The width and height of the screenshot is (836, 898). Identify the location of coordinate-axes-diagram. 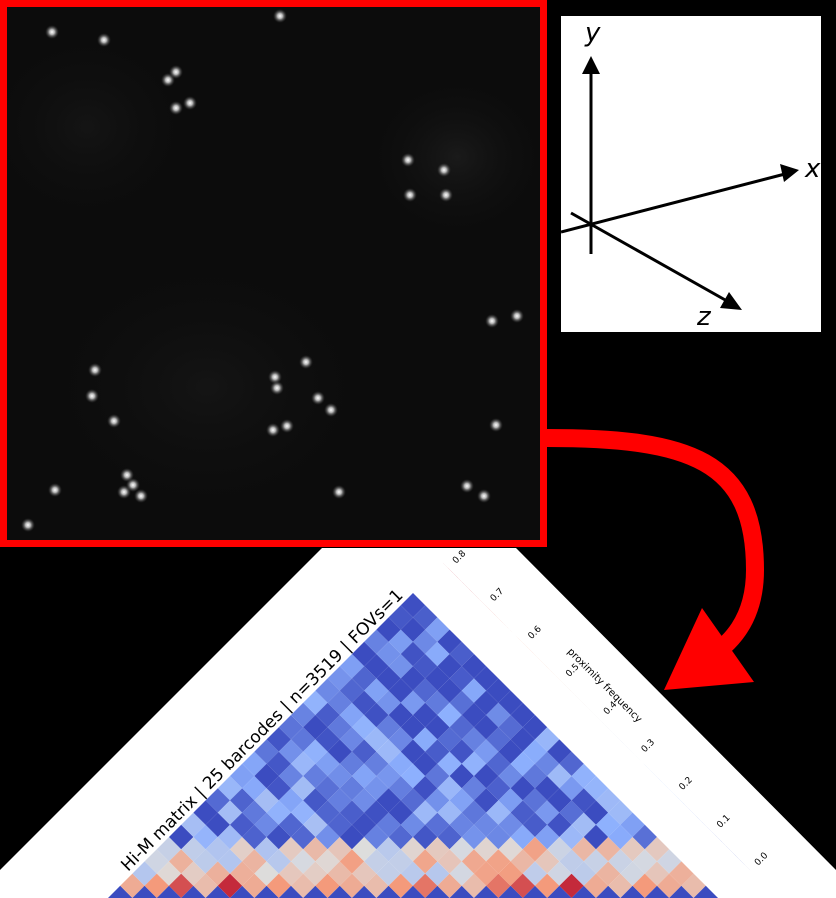
(680, 183).